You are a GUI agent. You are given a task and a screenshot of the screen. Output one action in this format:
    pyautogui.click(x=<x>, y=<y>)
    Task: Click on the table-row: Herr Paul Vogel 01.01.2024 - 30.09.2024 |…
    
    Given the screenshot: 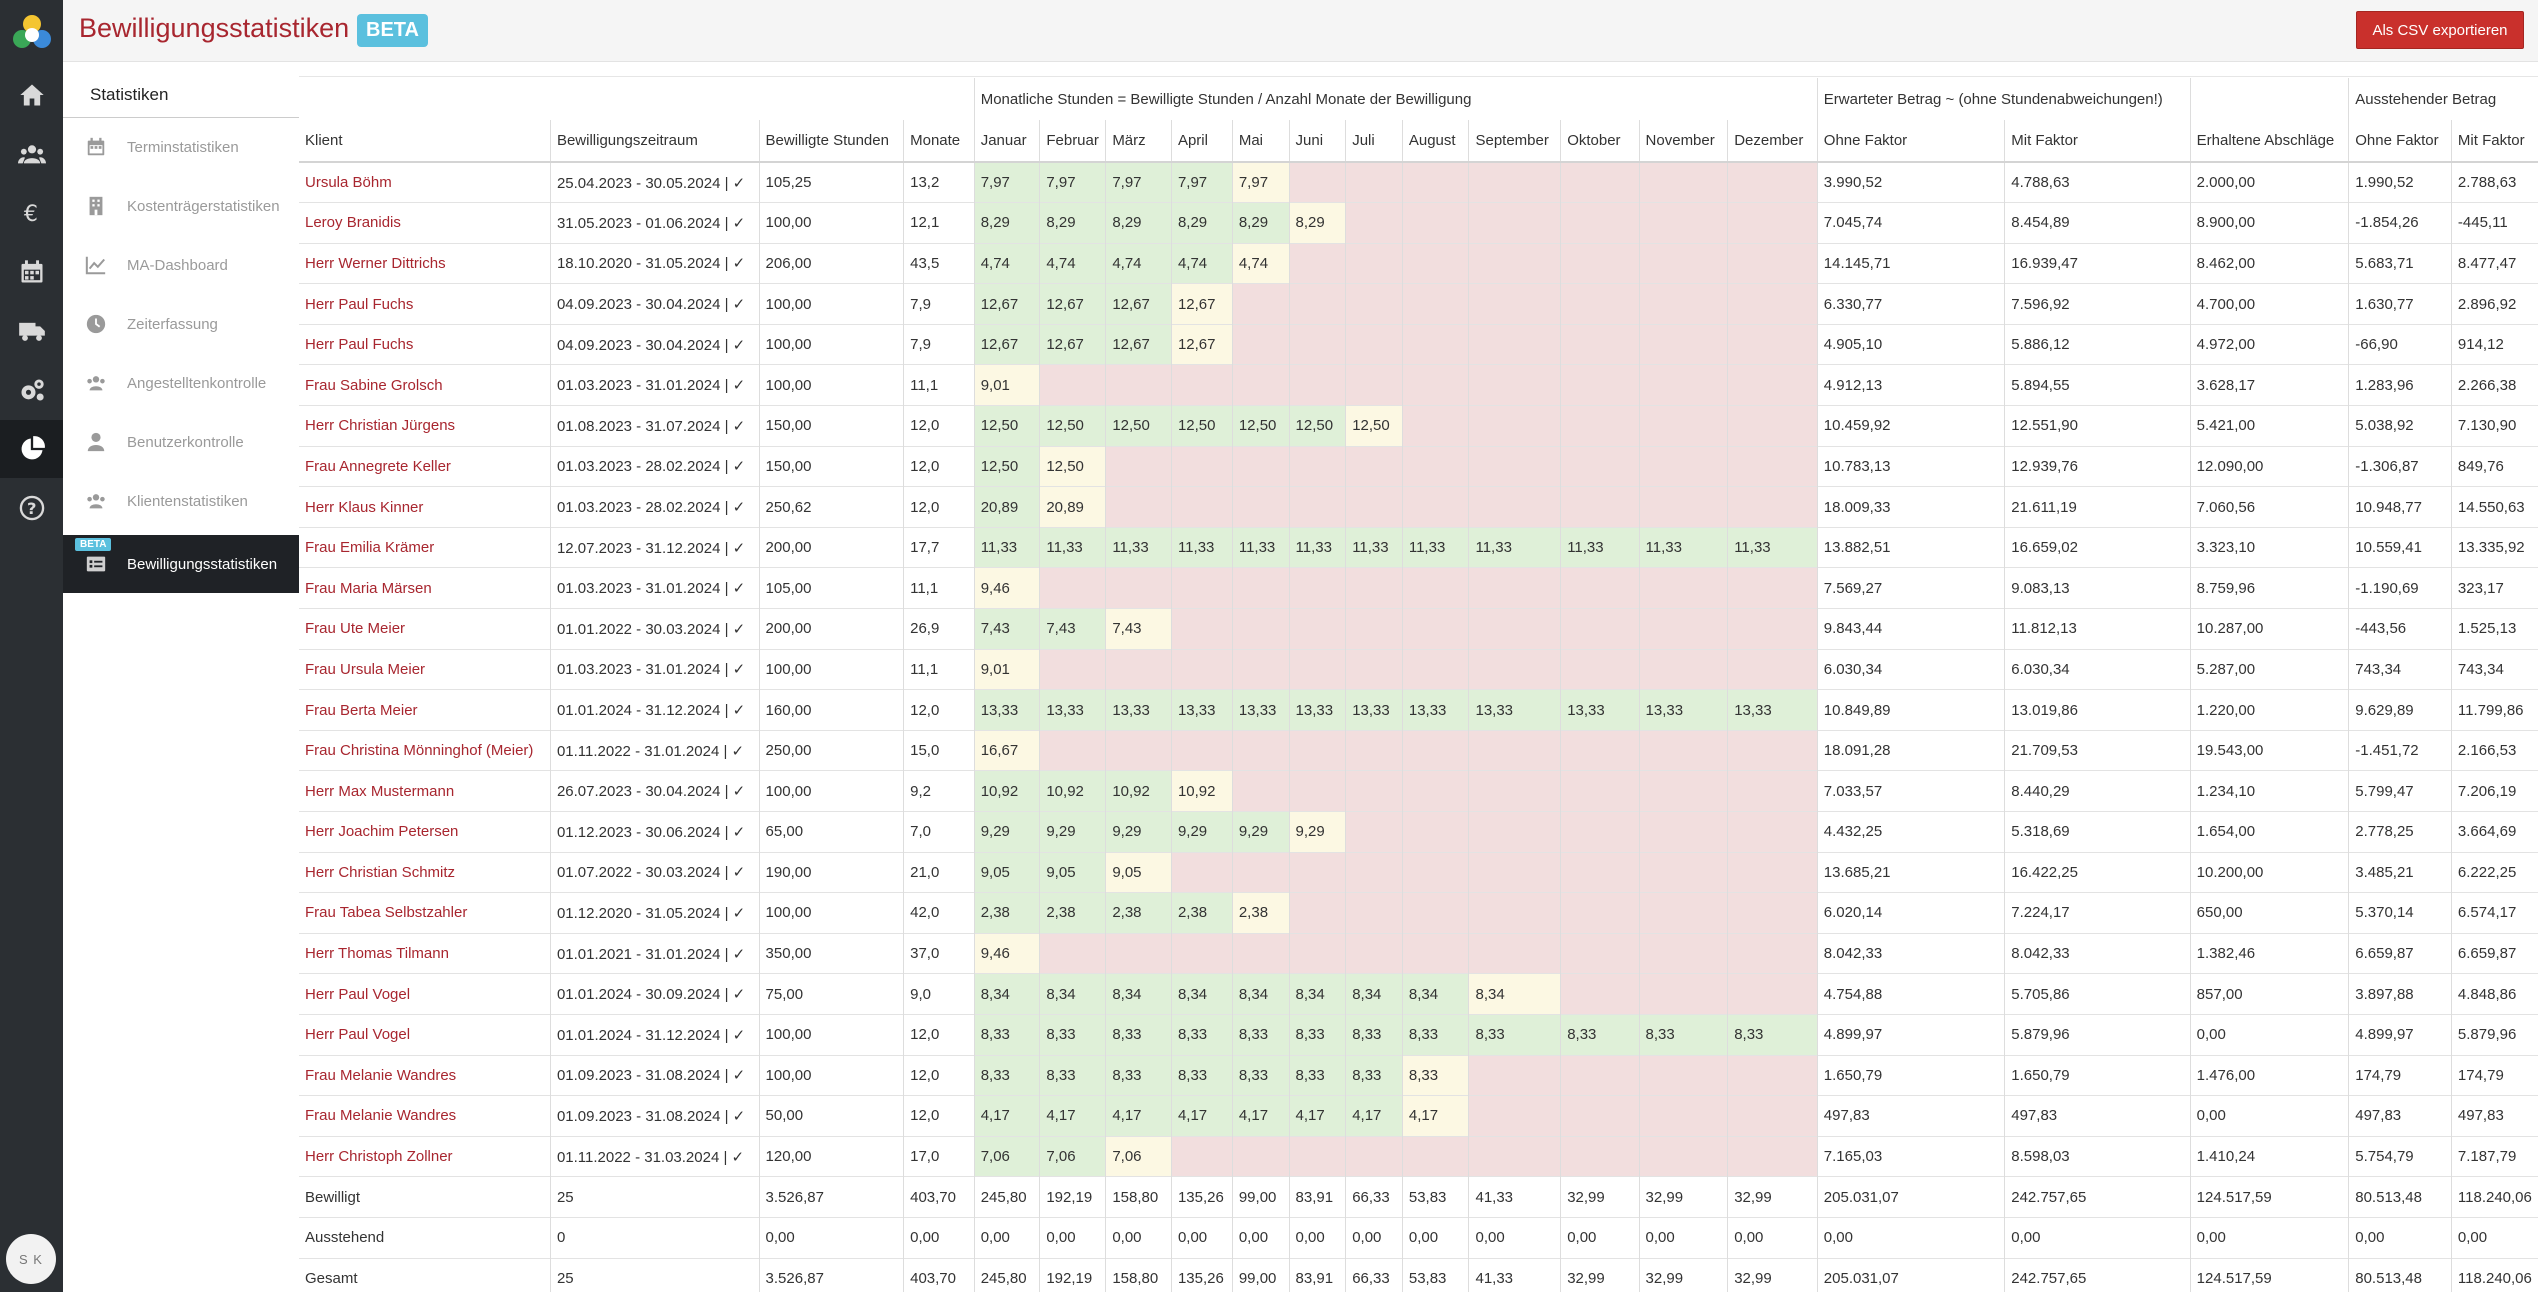 What is the action you would take?
    pyautogui.click(x=1418, y=994)
    